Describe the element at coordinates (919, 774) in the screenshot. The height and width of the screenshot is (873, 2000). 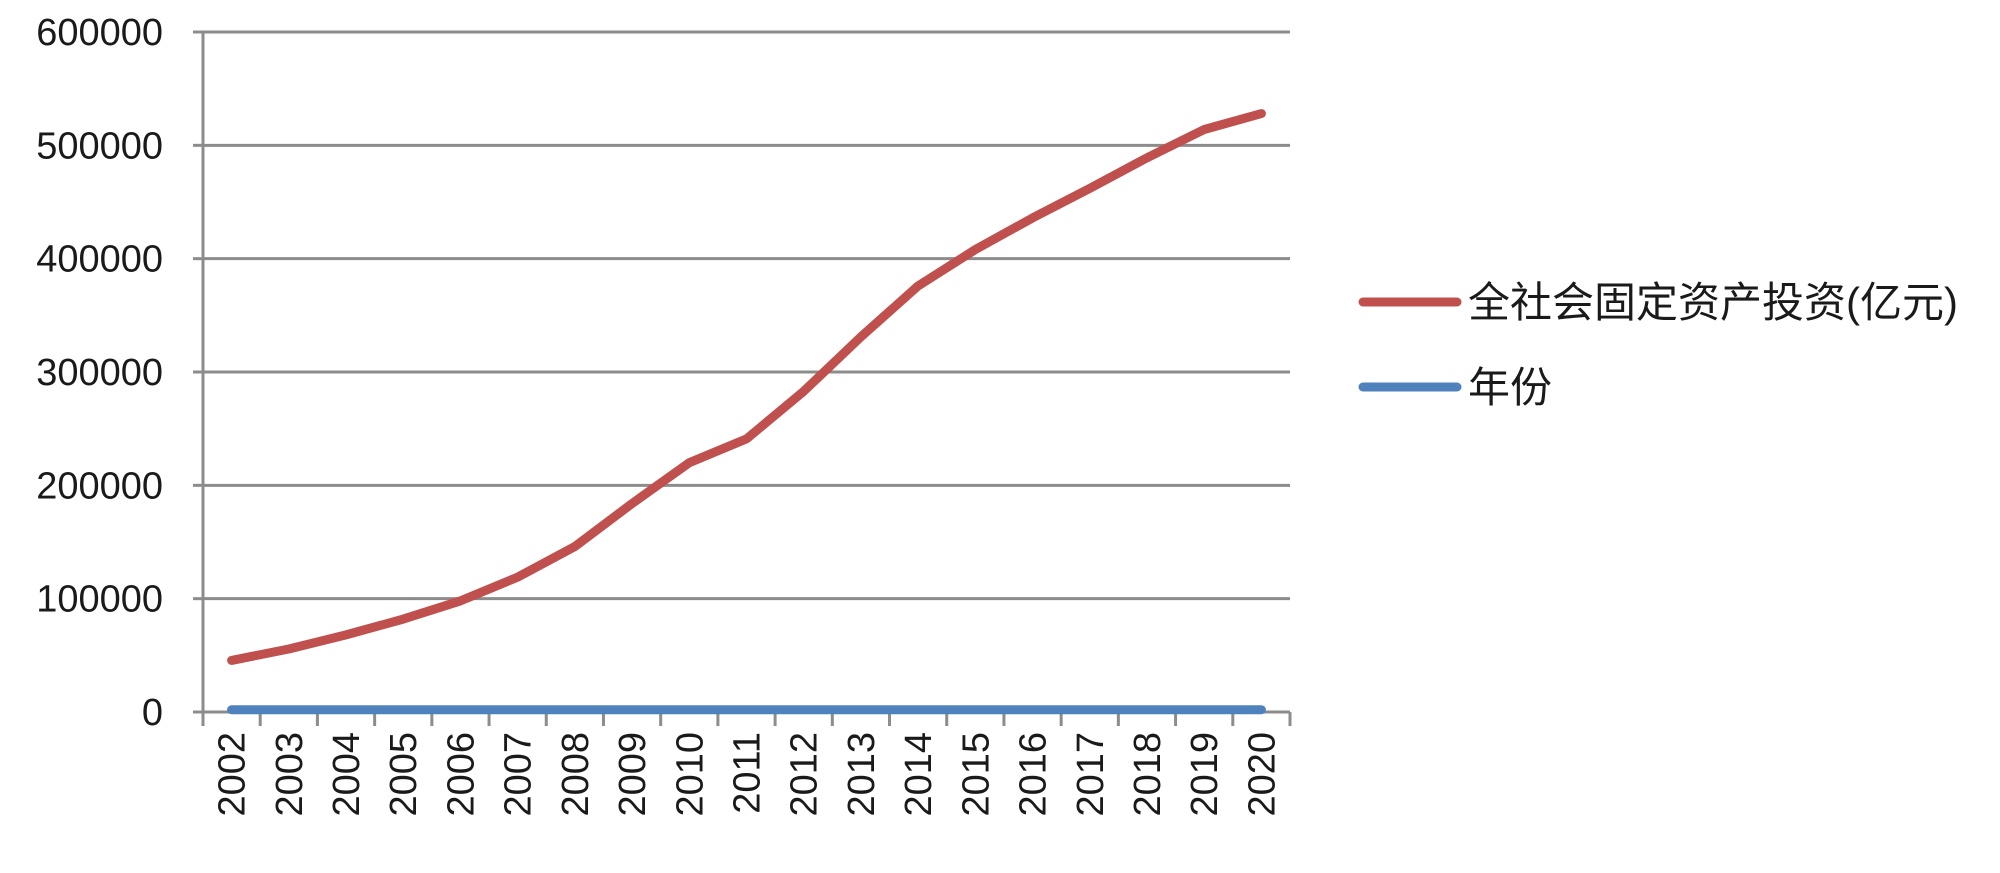
I see `x-tick-label: 2014` at that location.